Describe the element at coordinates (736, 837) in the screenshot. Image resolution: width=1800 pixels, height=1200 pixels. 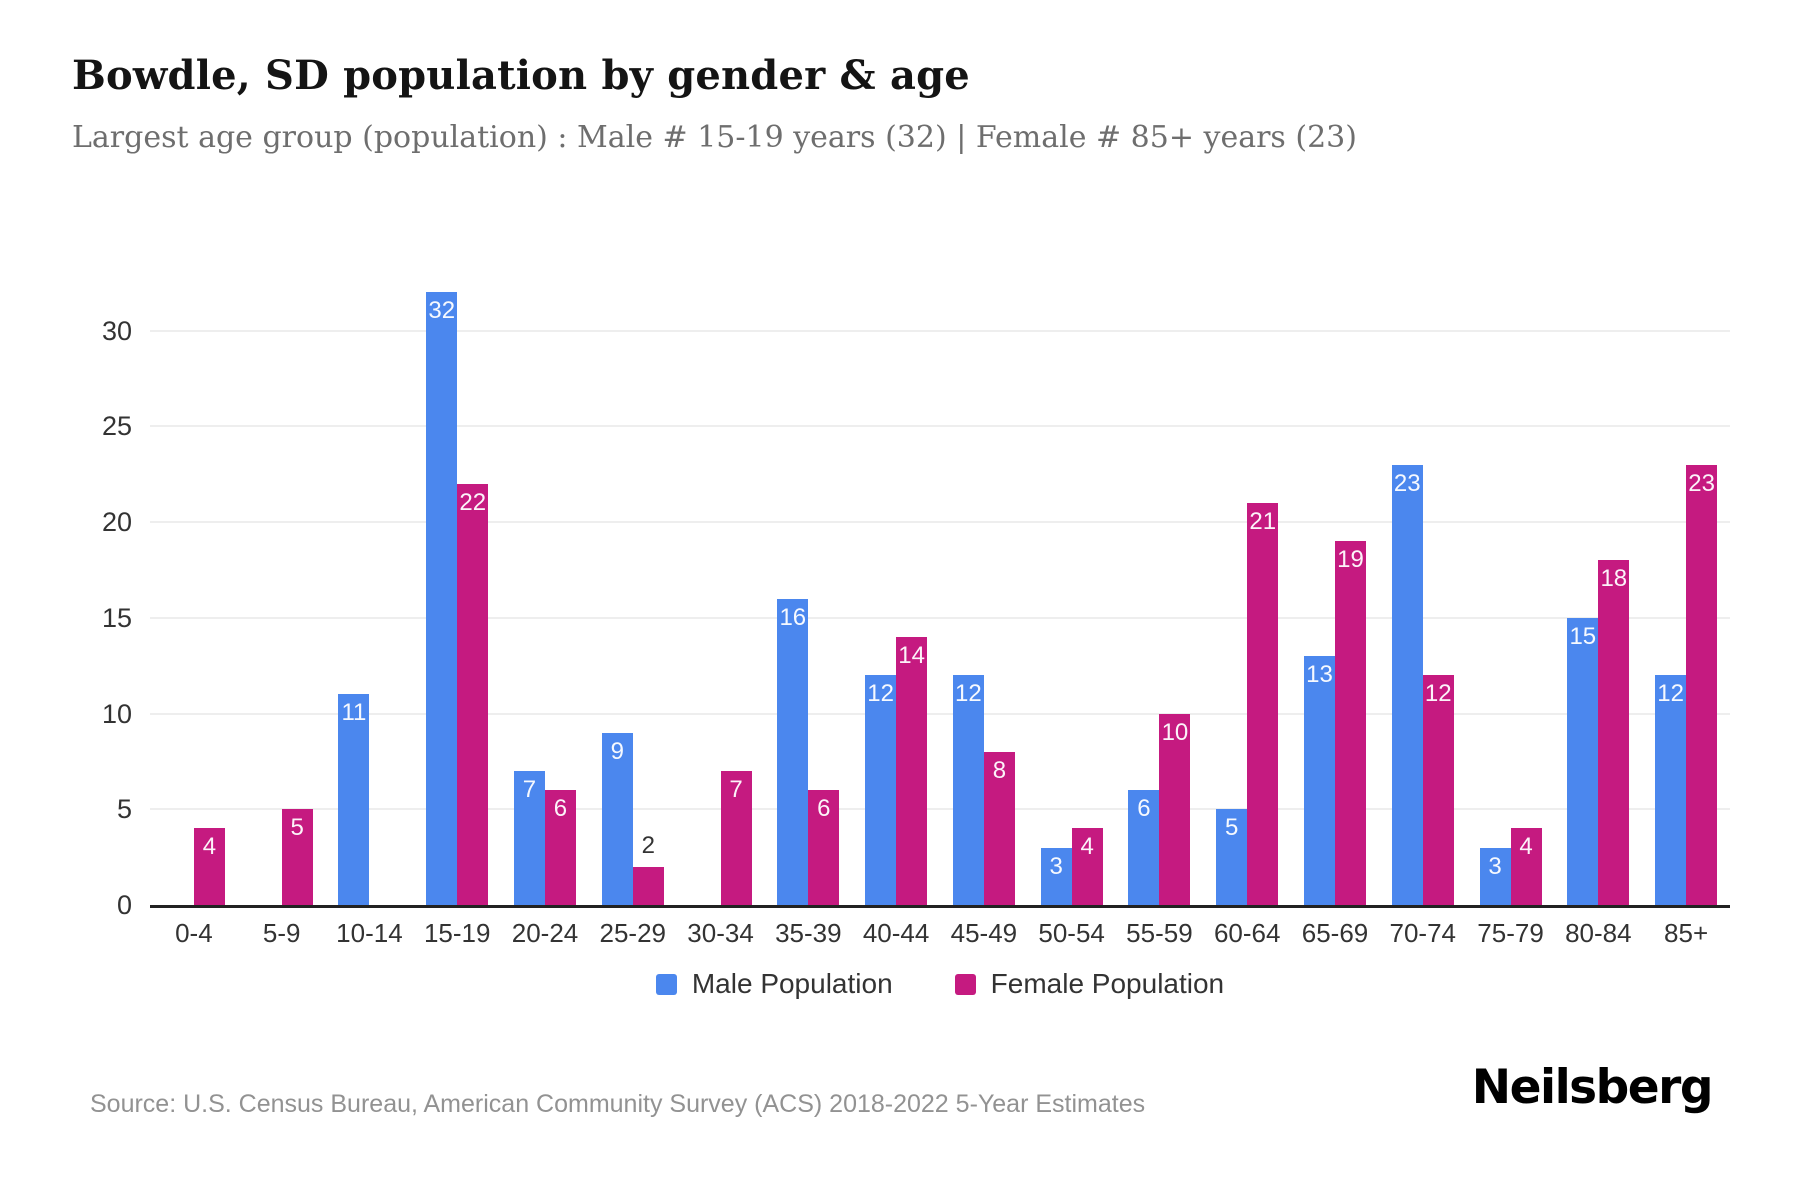
I see `bar-female-30-34: 7` at that location.